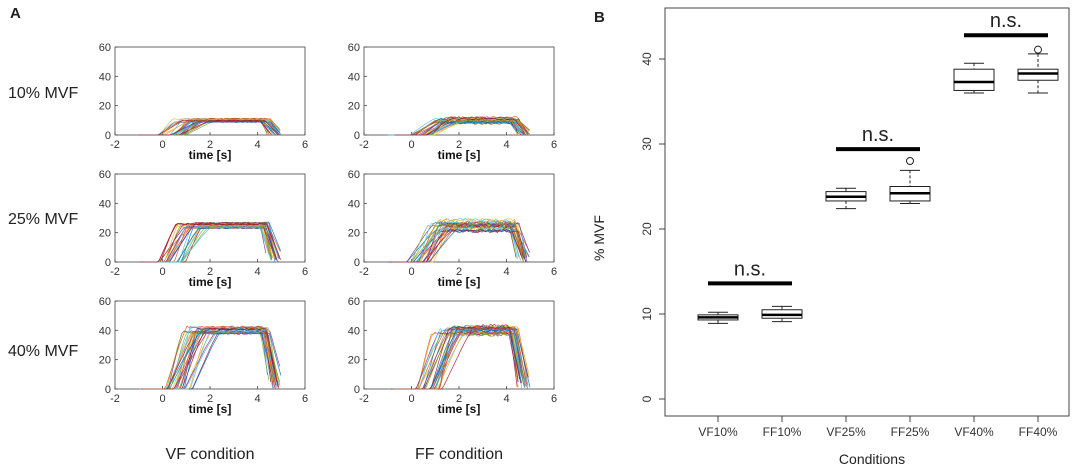 The image size is (1084, 469). What do you see at coordinates (910, 180) in the screenshot?
I see `box-ff25pct` at bounding box center [910, 180].